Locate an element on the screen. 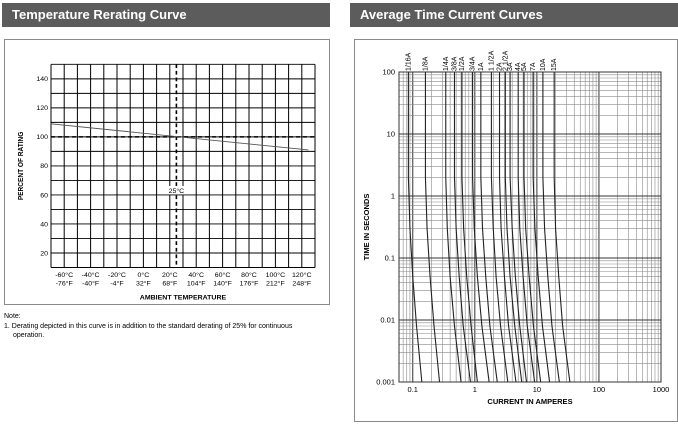 The width and height of the screenshot is (678, 426). x-tick-label: 1 is located at coordinates (475, 389).